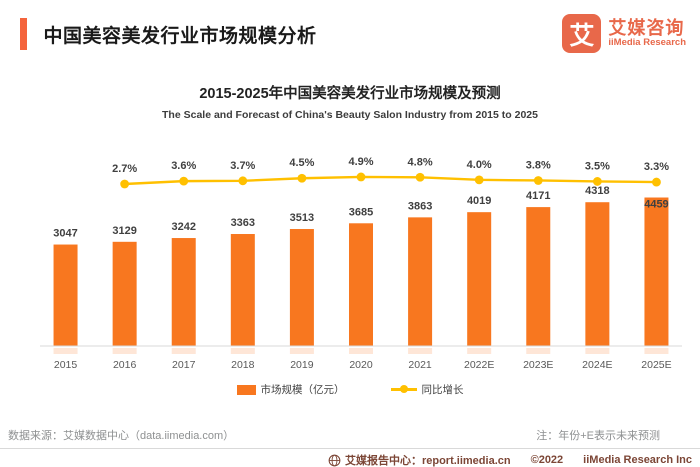 Image resolution: width=700 pixels, height=467 pixels. Describe the element at coordinates (403, 389) in the screenshot. I see `line-series-swatch` at that location.